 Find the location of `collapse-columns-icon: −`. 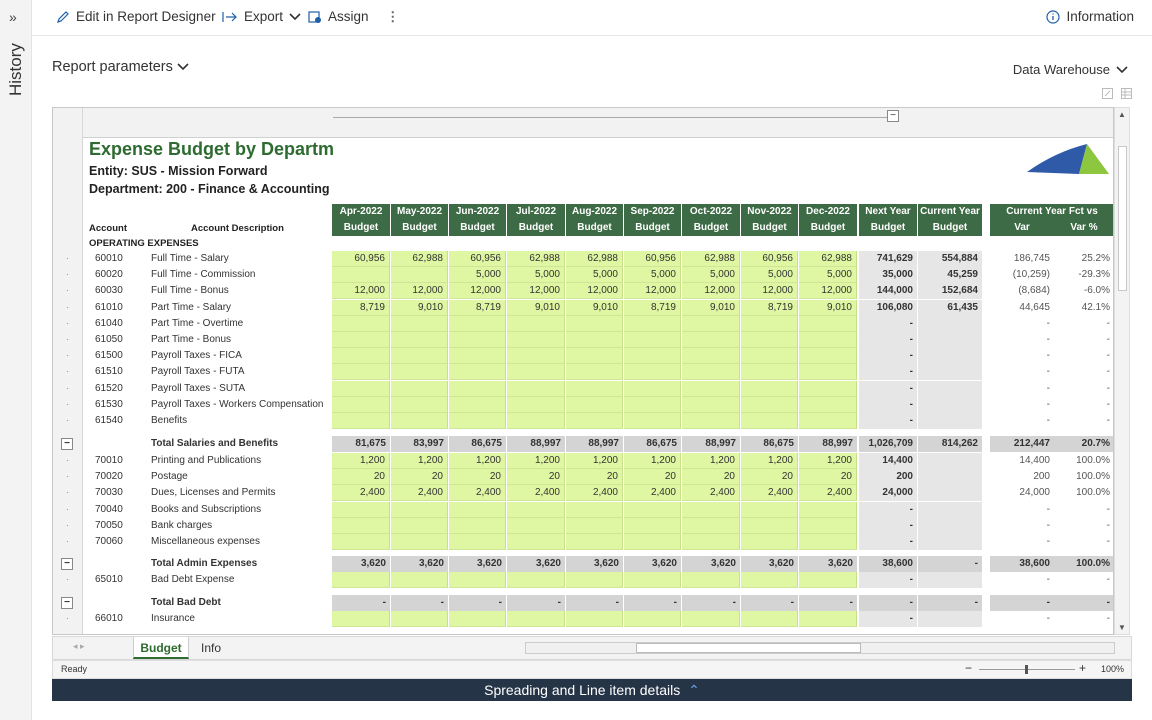

collapse-columns-icon: − is located at coordinates (893, 116).